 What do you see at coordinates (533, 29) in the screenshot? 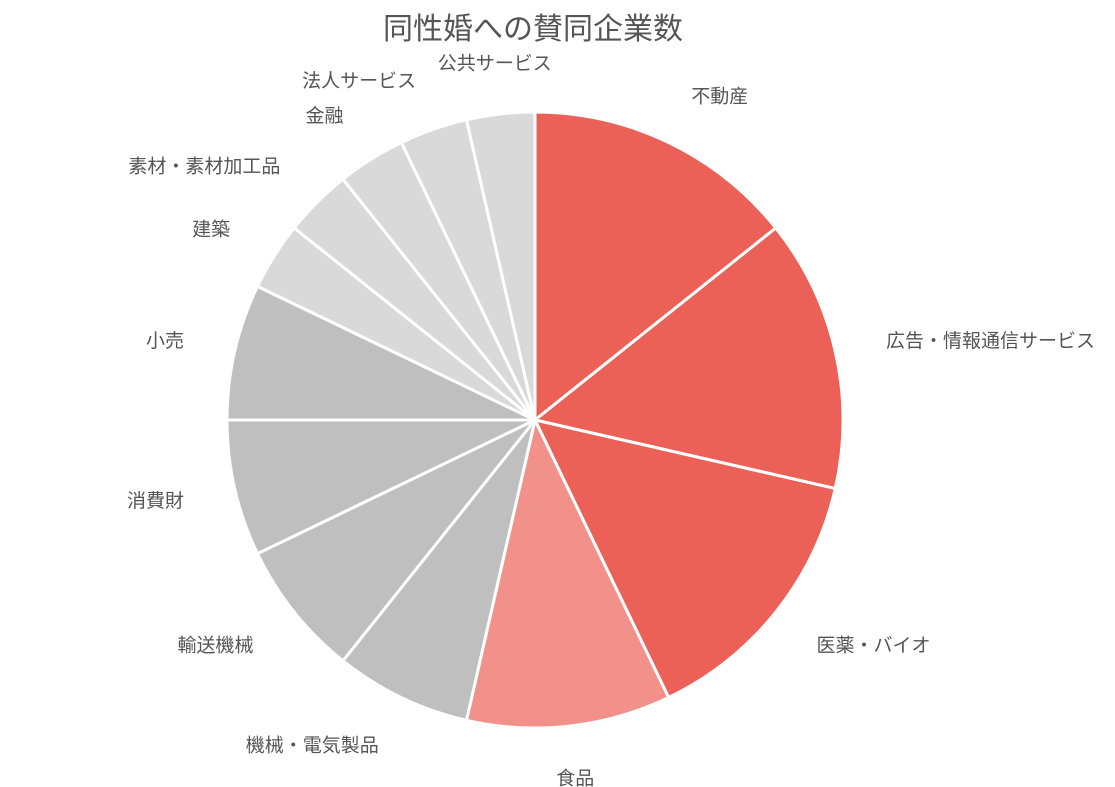
I see `chart-title: 同性婚への賛同企業数` at bounding box center [533, 29].